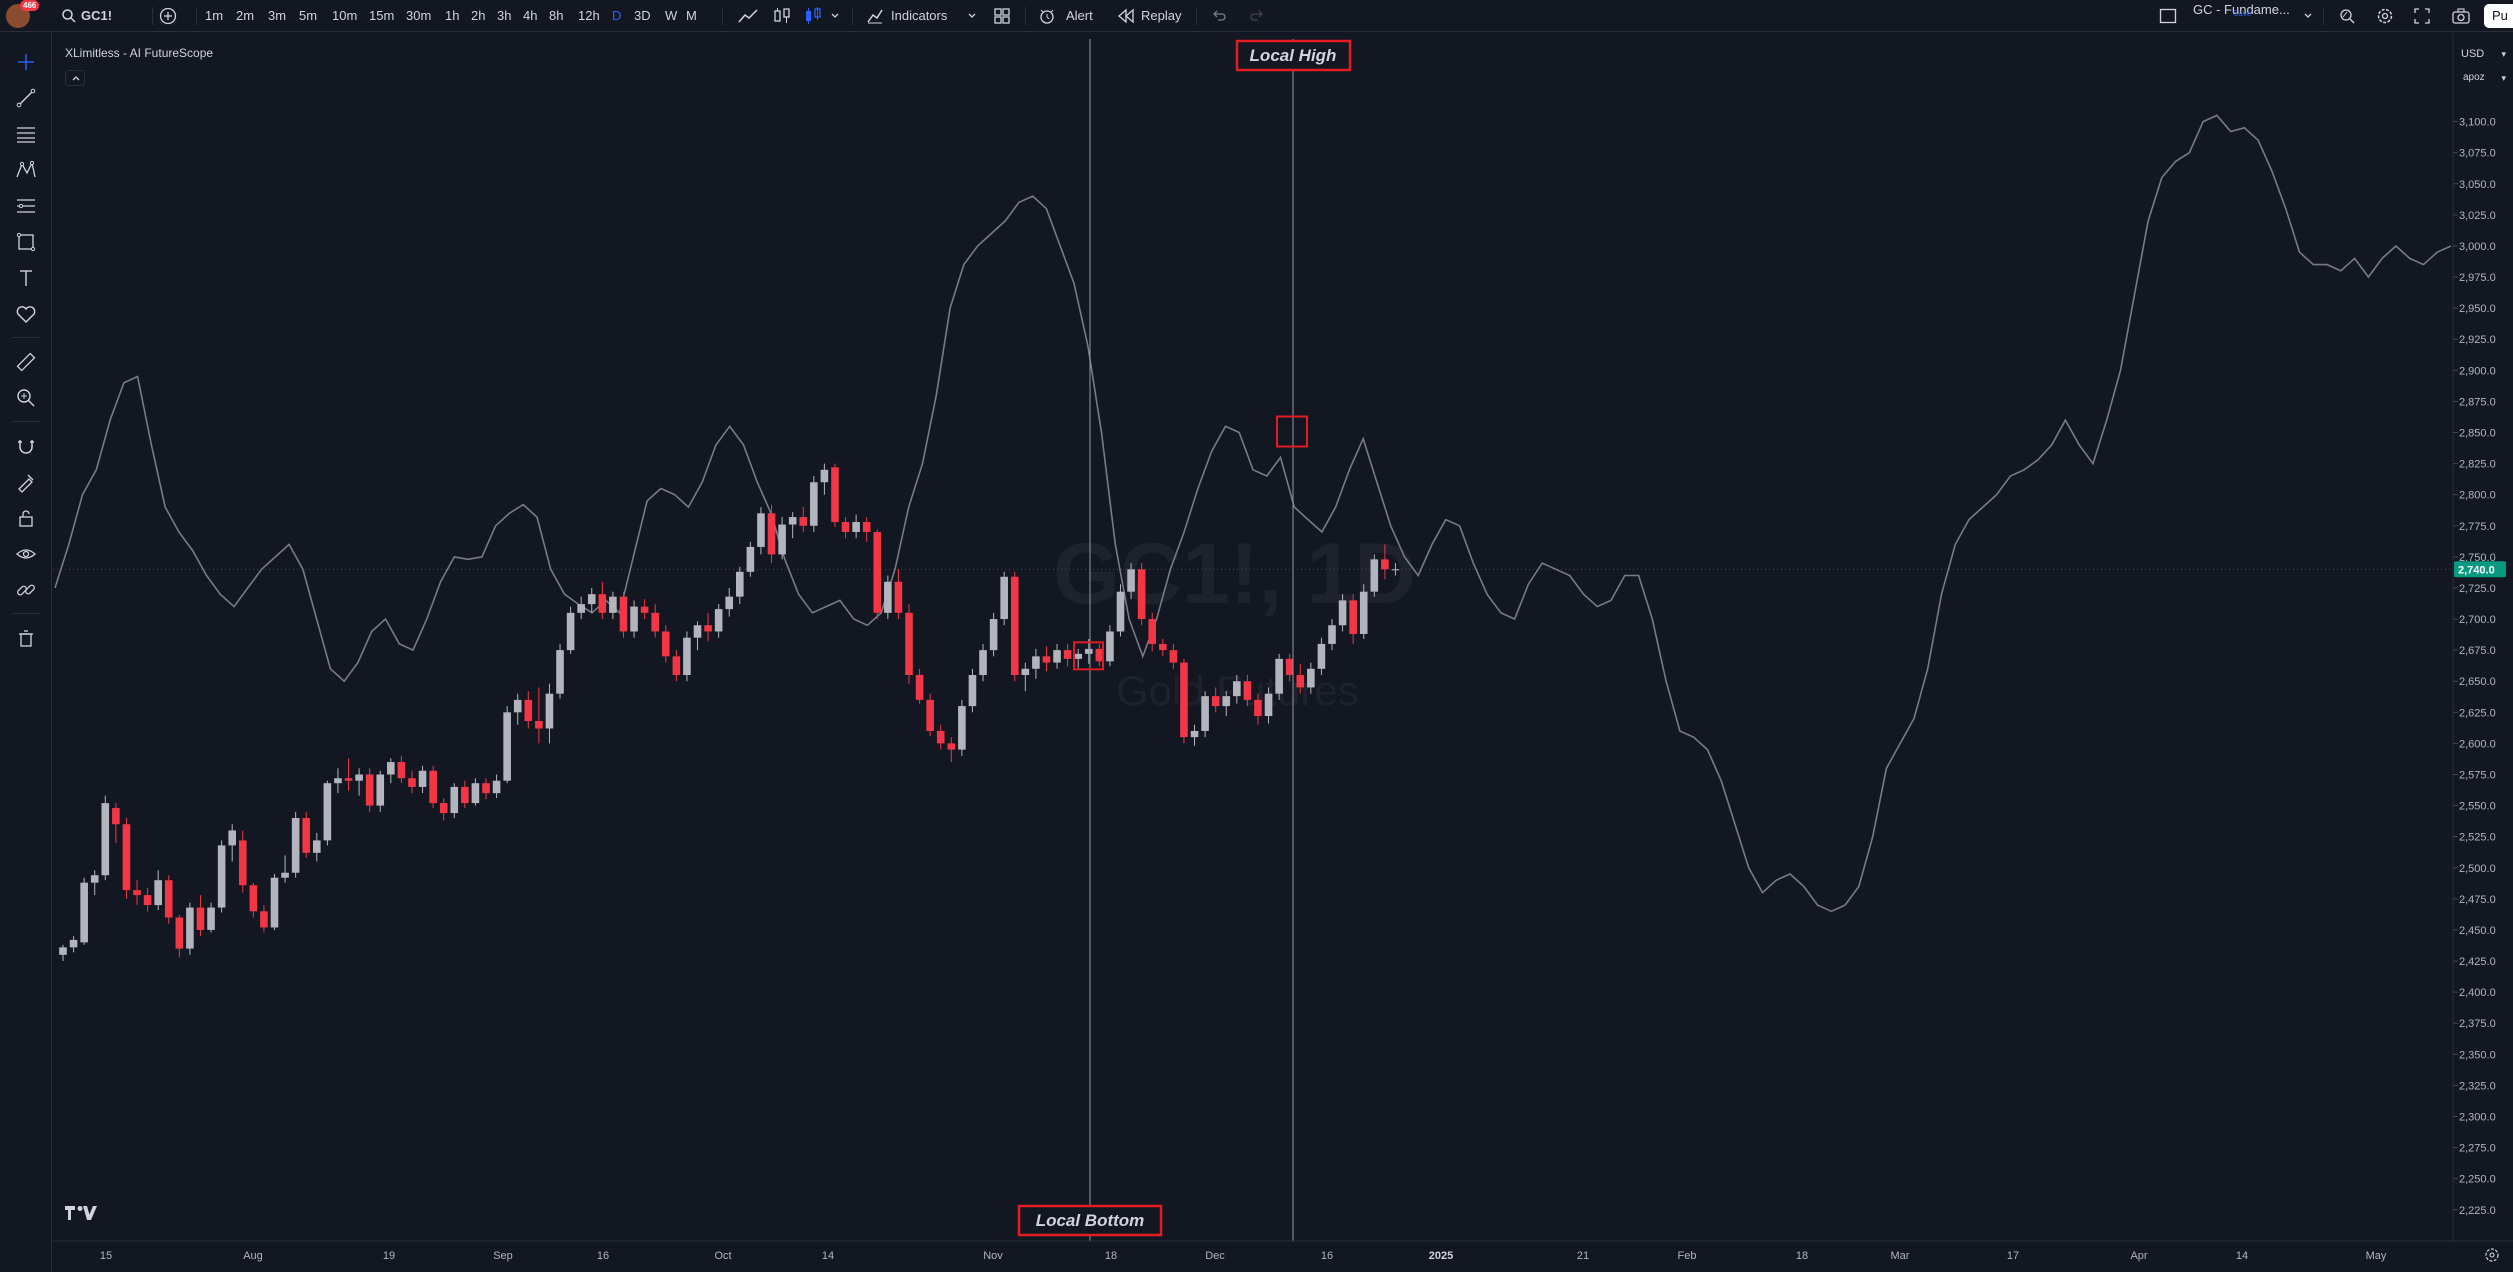  What do you see at coordinates (139, 53) in the screenshot?
I see `indicator-legend-title: XLimitless - AI FutureScope` at bounding box center [139, 53].